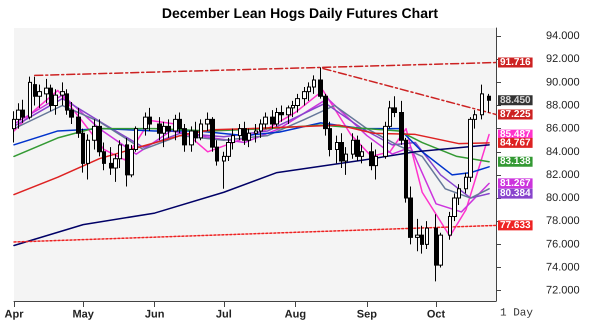  I want to click on y-tick-label: 86.000, so click(563, 128).